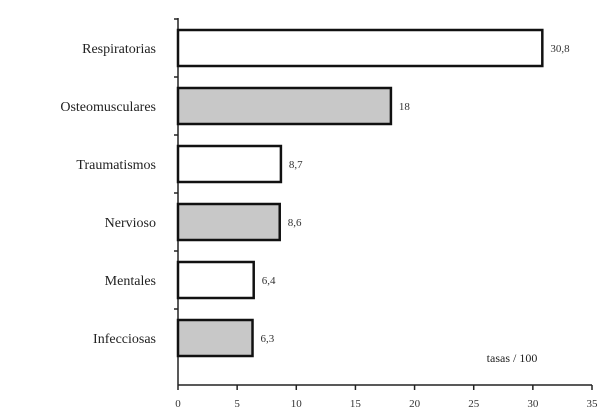 The height and width of the screenshot is (416, 605). What do you see at coordinates (560, 49) in the screenshot?
I see `value-label: 30,8` at bounding box center [560, 49].